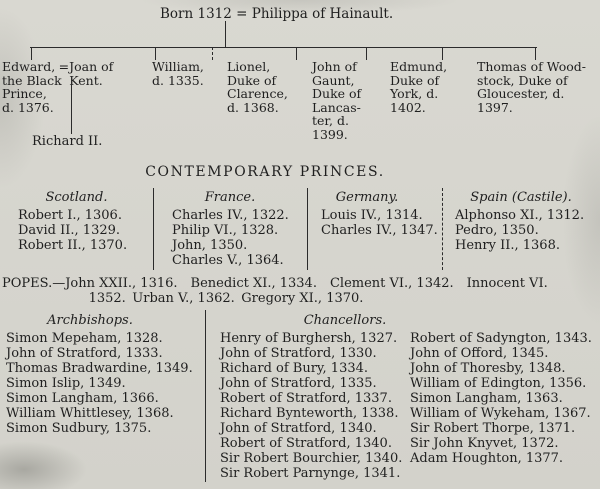 Image resolution: width=600 pixels, height=489 pixels. I want to click on list-item: Henry of Burghersh, 1327., so click(309, 338).